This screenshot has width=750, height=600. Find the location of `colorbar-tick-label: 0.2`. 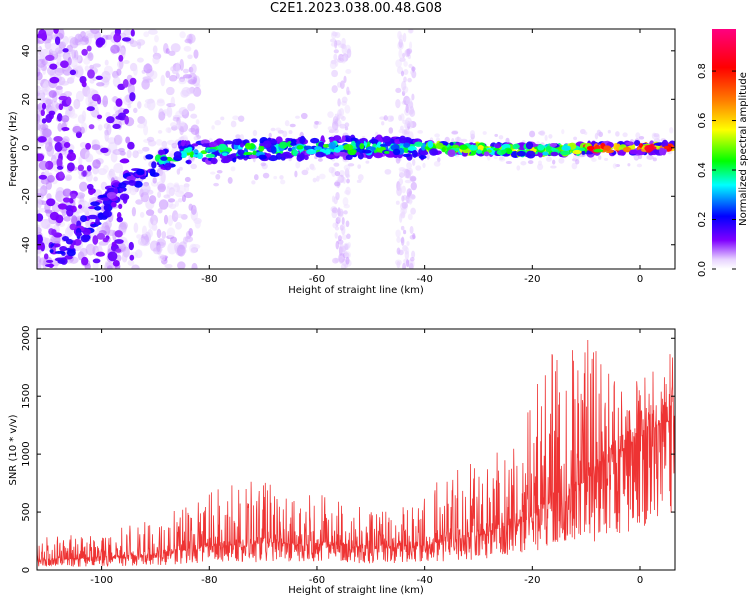

colorbar-tick-label: 0.2 is located at coordinates (702, 220).